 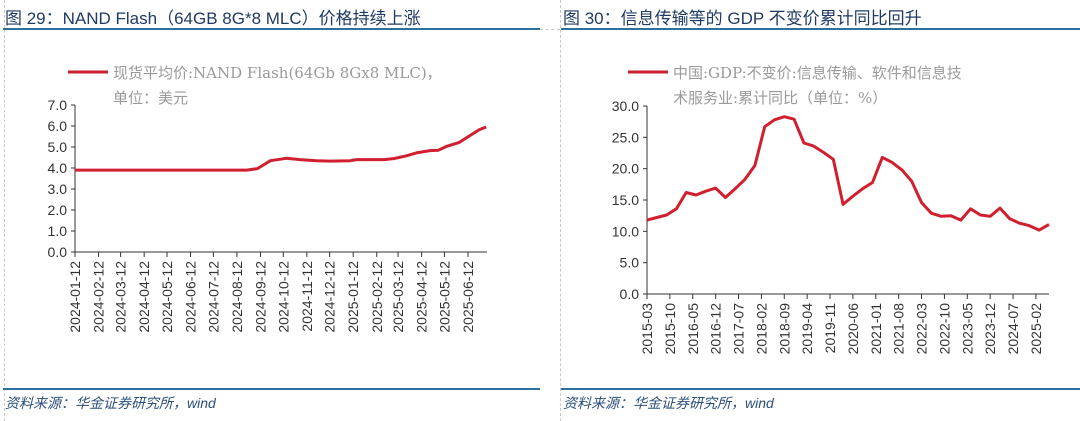 I want to click on x-tick-label: 2024-12-12, so click(x=330, y=297).